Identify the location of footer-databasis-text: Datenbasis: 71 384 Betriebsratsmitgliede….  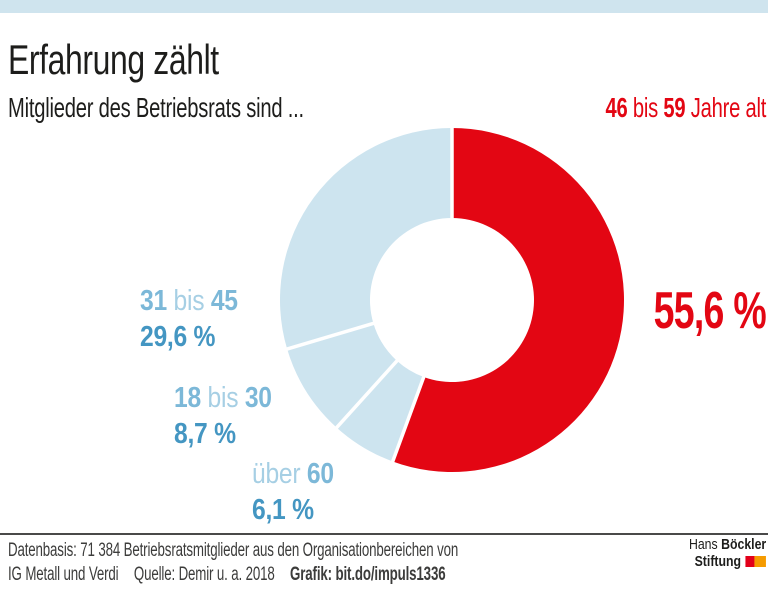
(233, 550).